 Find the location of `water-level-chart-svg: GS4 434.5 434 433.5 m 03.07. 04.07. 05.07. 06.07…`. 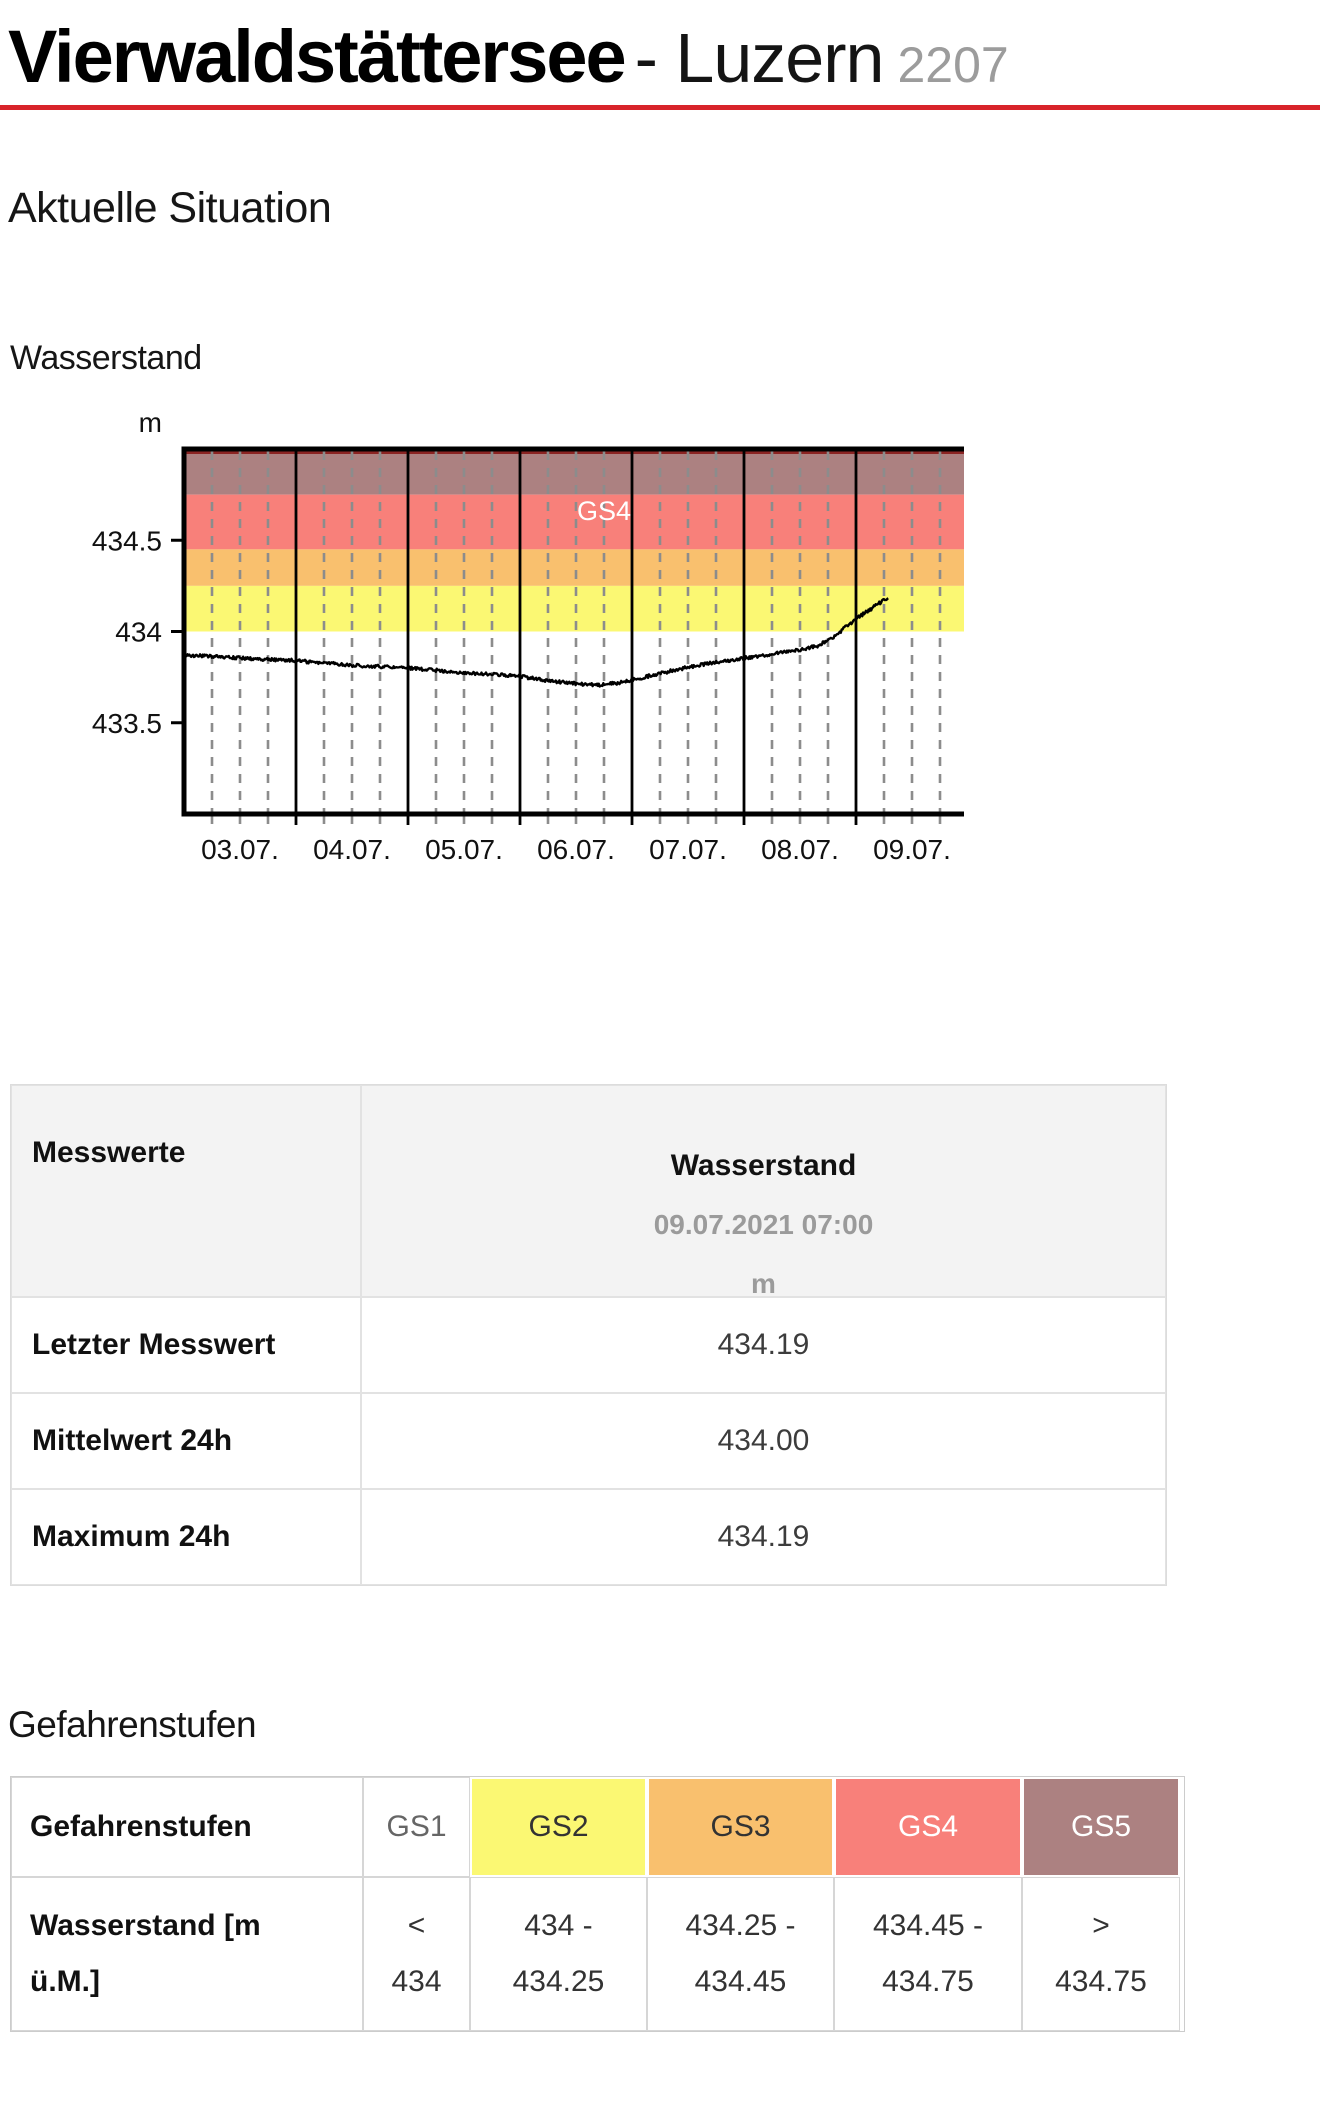

water-level-chart-svg: GS4 434.5 434 433.5 m 03.07. 04.07. 05.07. 06.07… is located at coordinates (528, 636).